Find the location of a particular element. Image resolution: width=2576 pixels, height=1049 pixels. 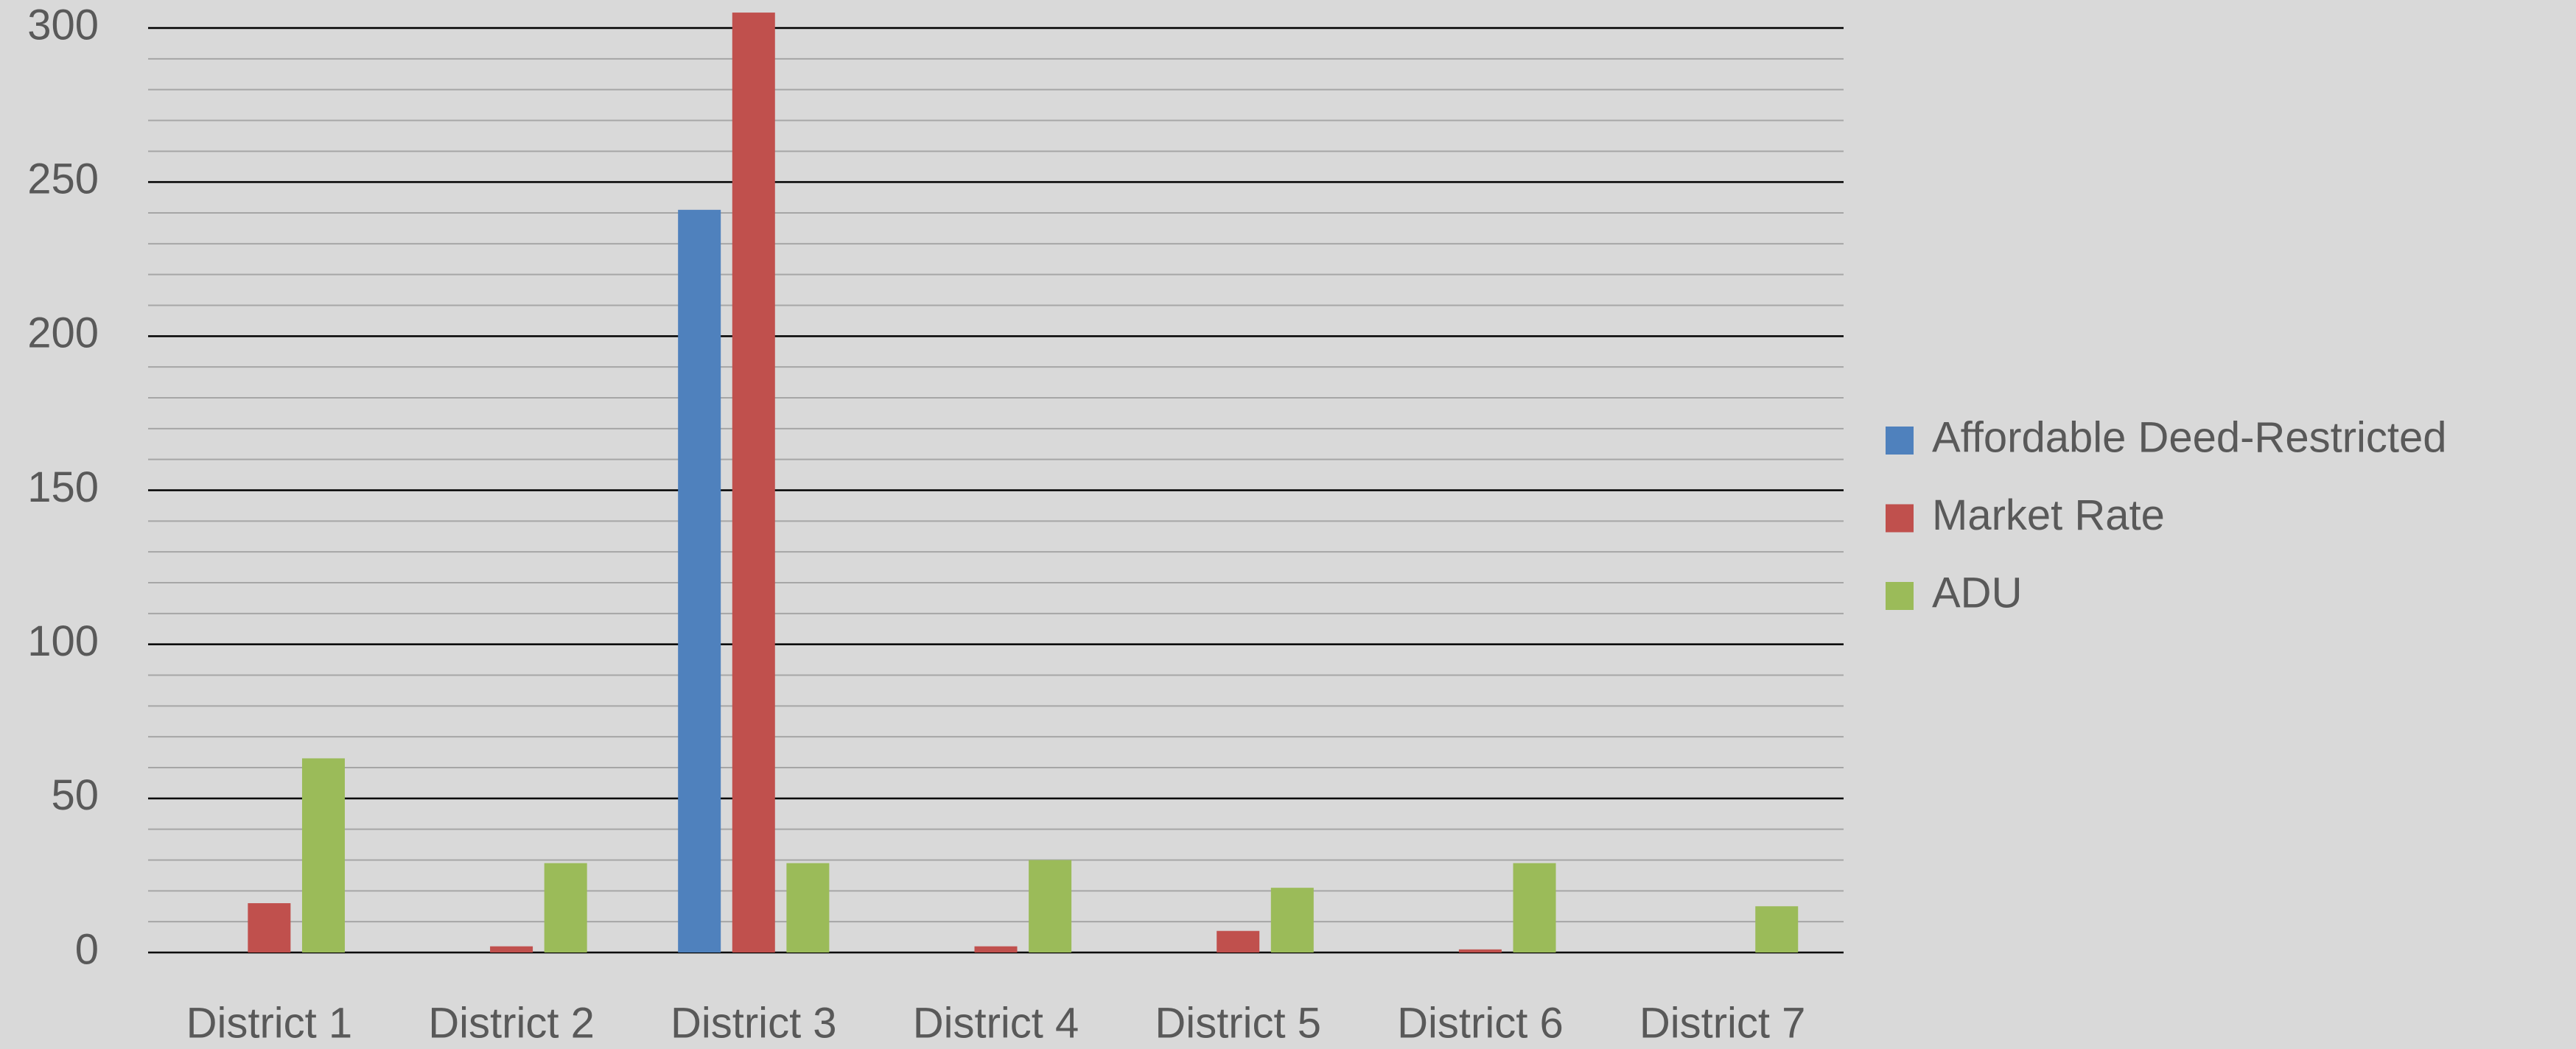

legend-label: Market Rate is located at coordinates (2048, 515).